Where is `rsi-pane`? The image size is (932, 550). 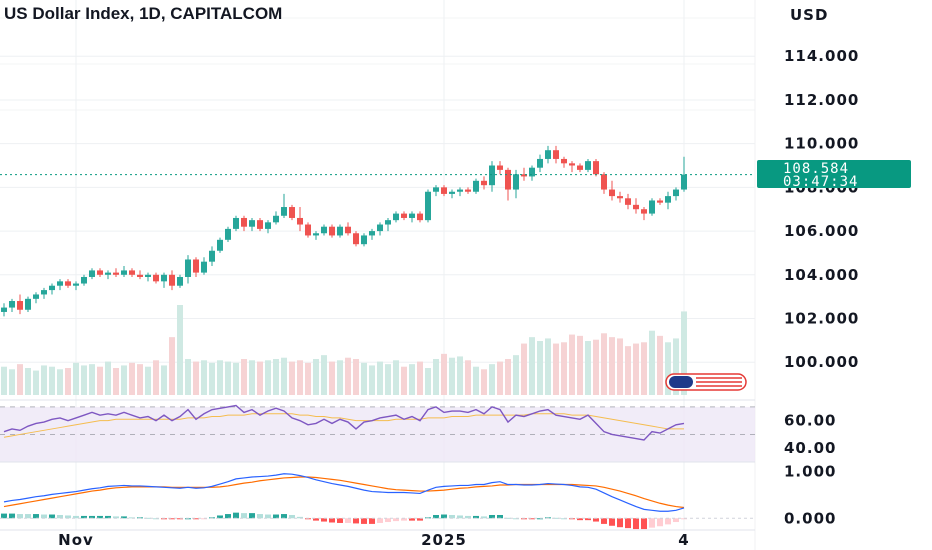
rsi-pane is located at coordinates (377, 431).